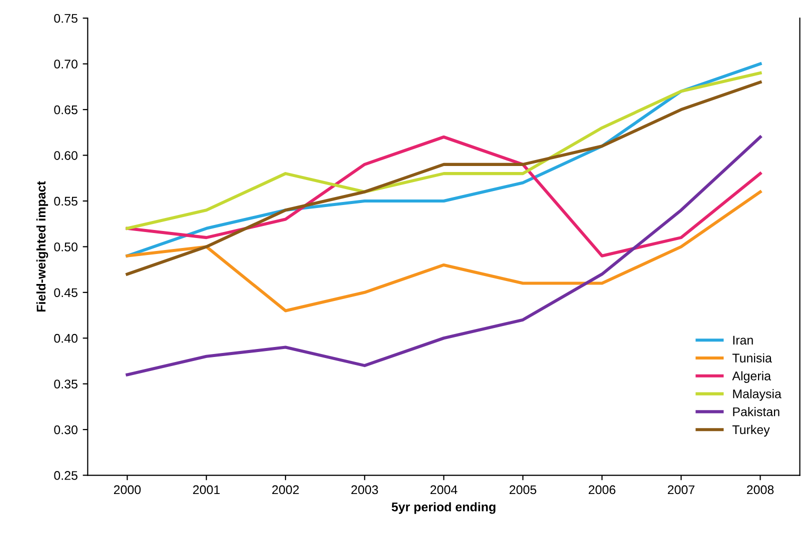 This screenshot has height=534, width=812. I want to click on legend-label: Tunisia, so click(752, 358).